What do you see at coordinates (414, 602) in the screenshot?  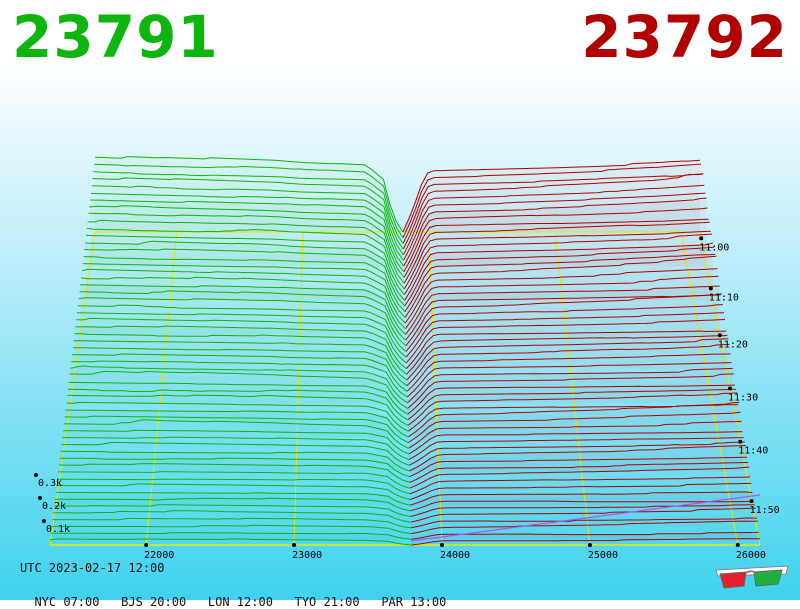 I see `city-time: PAR 13:00` at bounding box center [414, 602].